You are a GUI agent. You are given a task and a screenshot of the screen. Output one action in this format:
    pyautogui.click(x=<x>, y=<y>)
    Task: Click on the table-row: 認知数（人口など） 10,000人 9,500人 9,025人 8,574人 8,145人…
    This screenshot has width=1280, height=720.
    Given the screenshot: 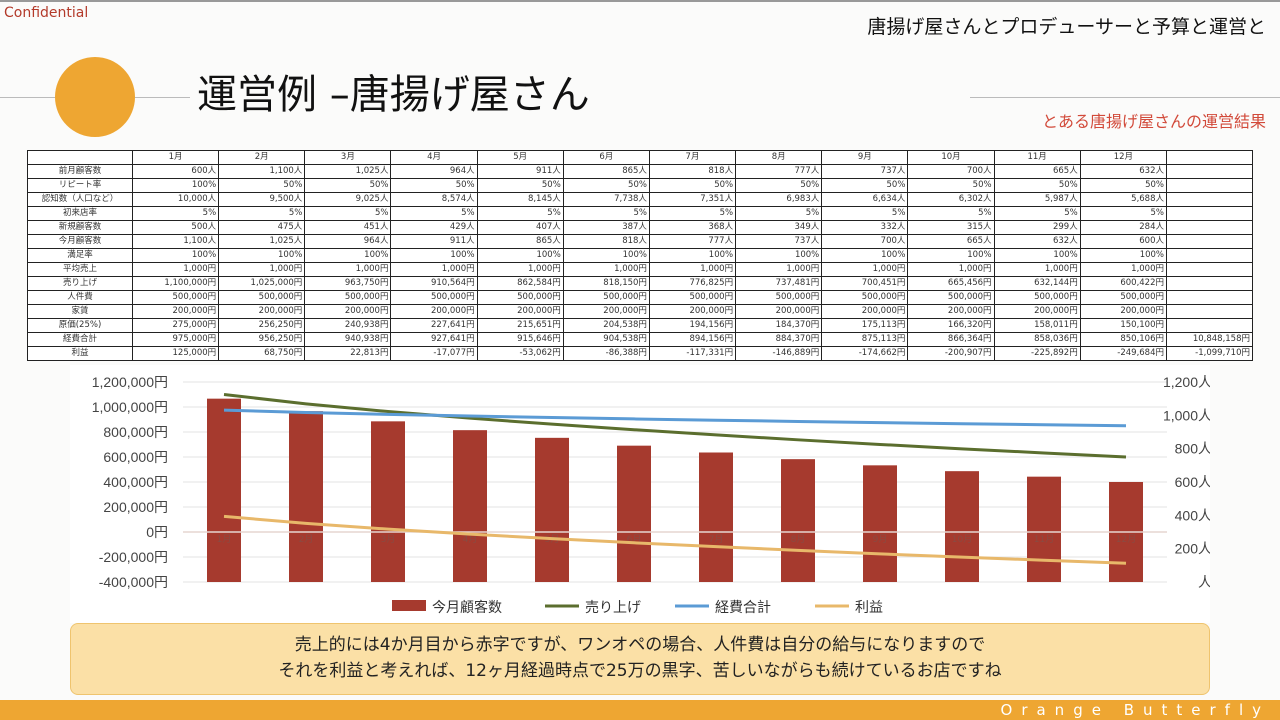 What is the action you would take?
    pyautogui.click(x=640, y=199)
    